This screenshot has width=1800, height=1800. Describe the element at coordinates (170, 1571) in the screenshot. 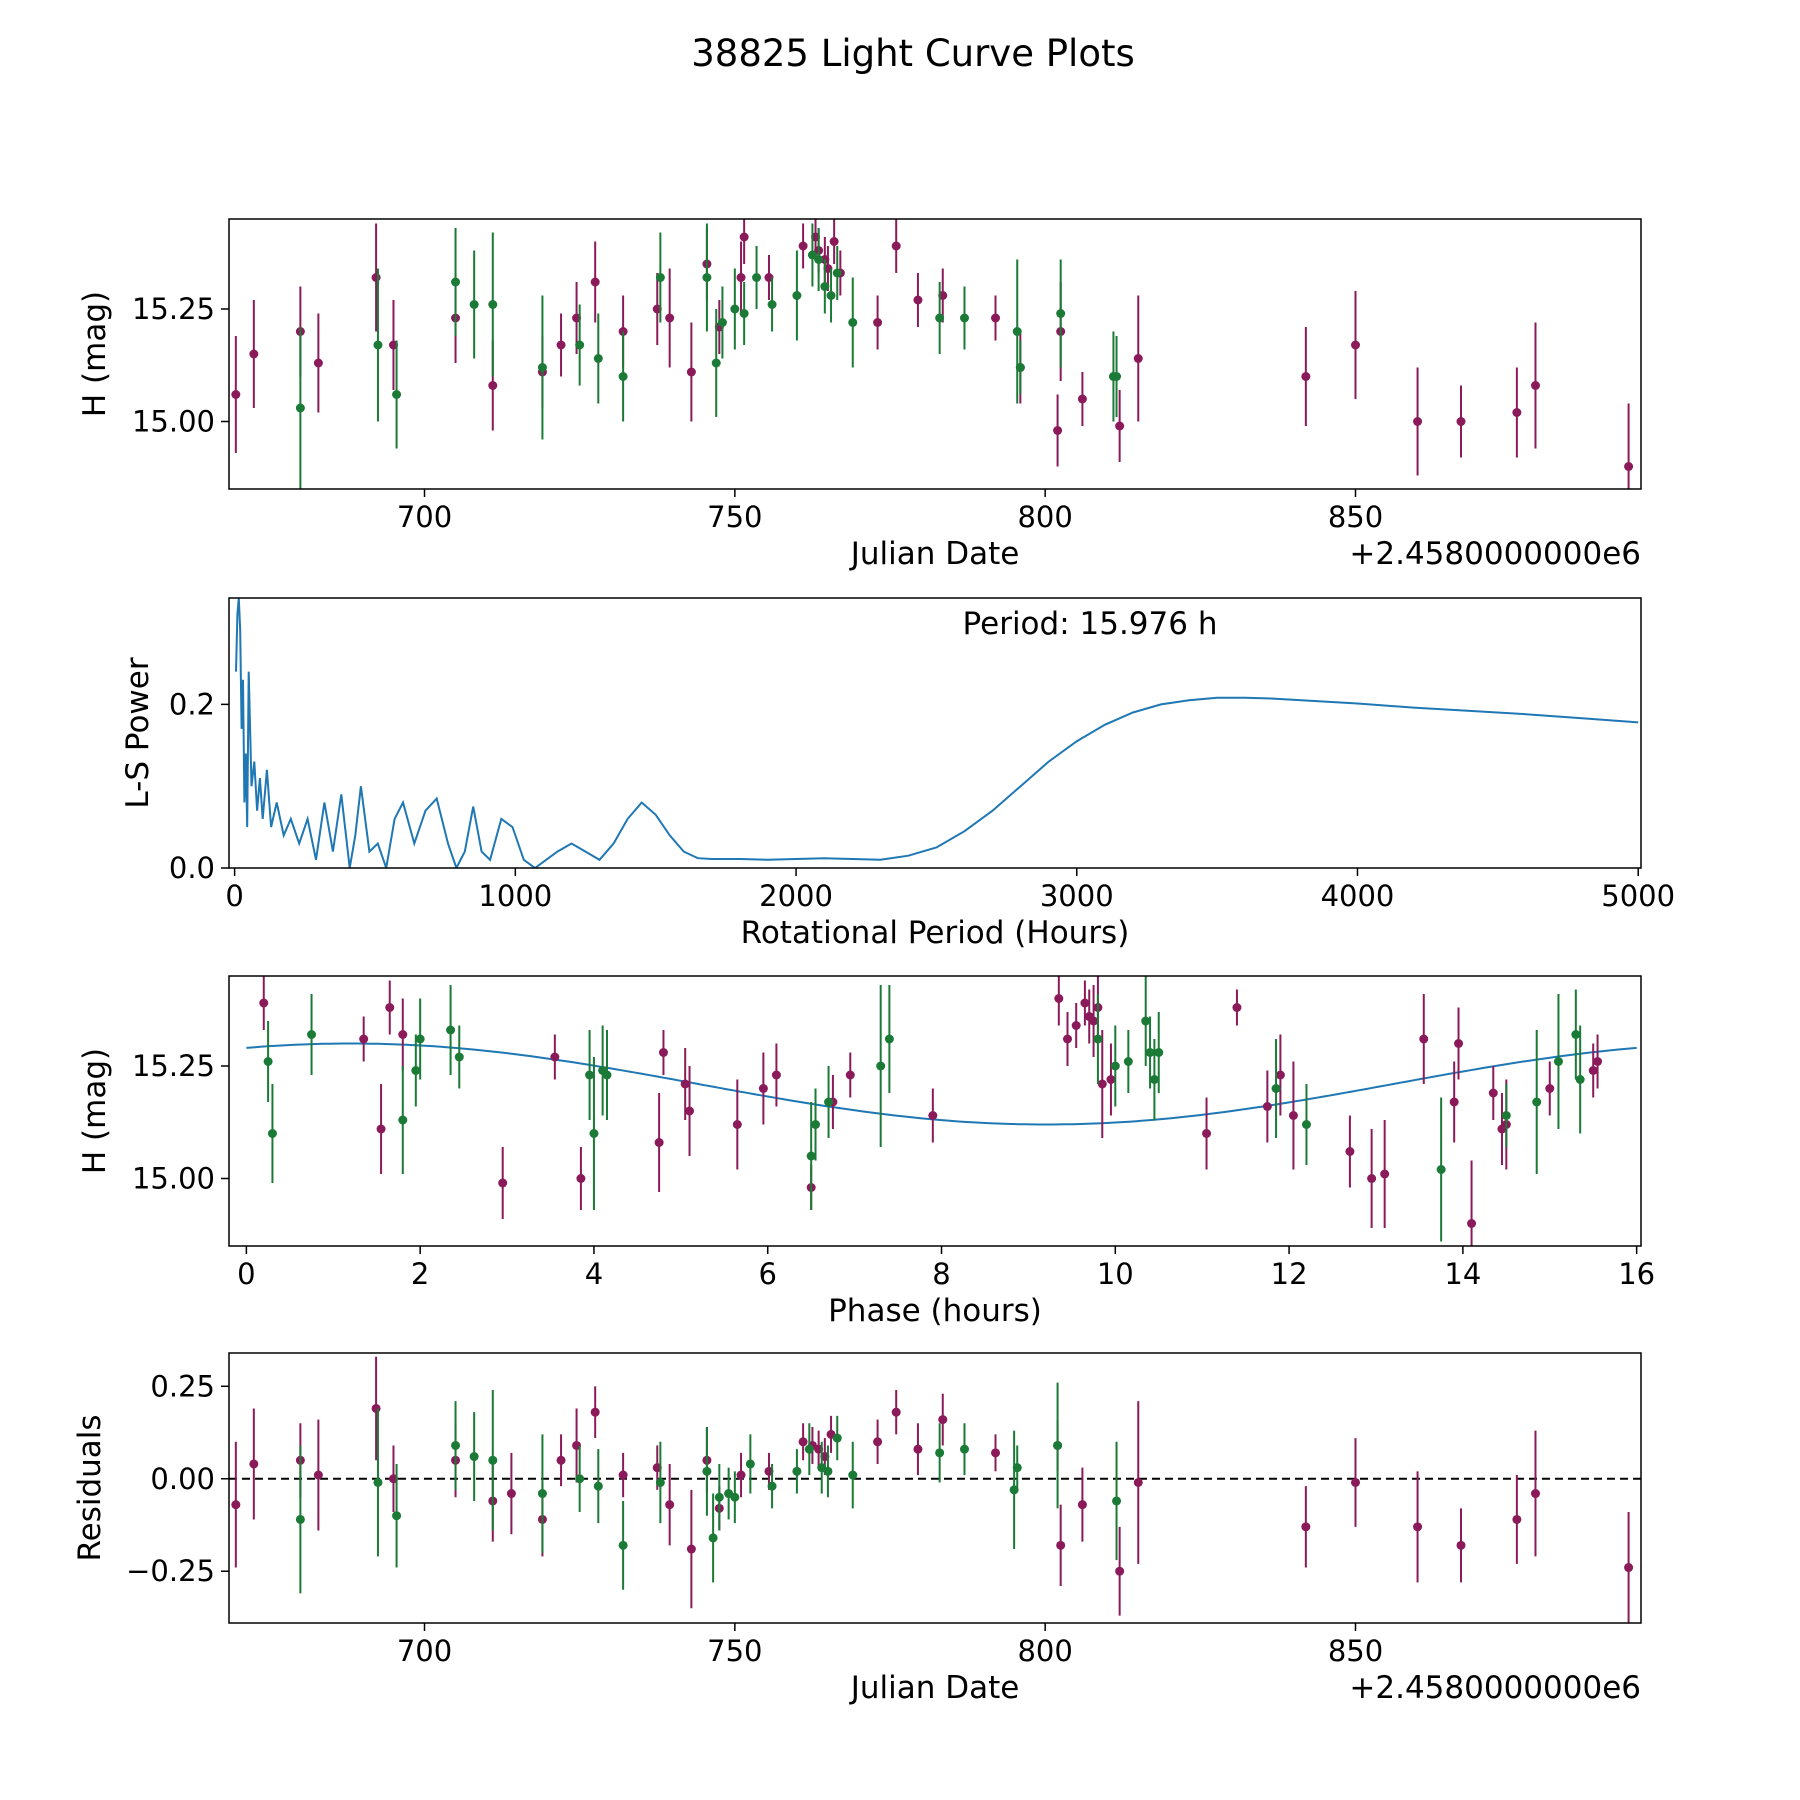

I see `y-tick-label: −0.25` at that location.